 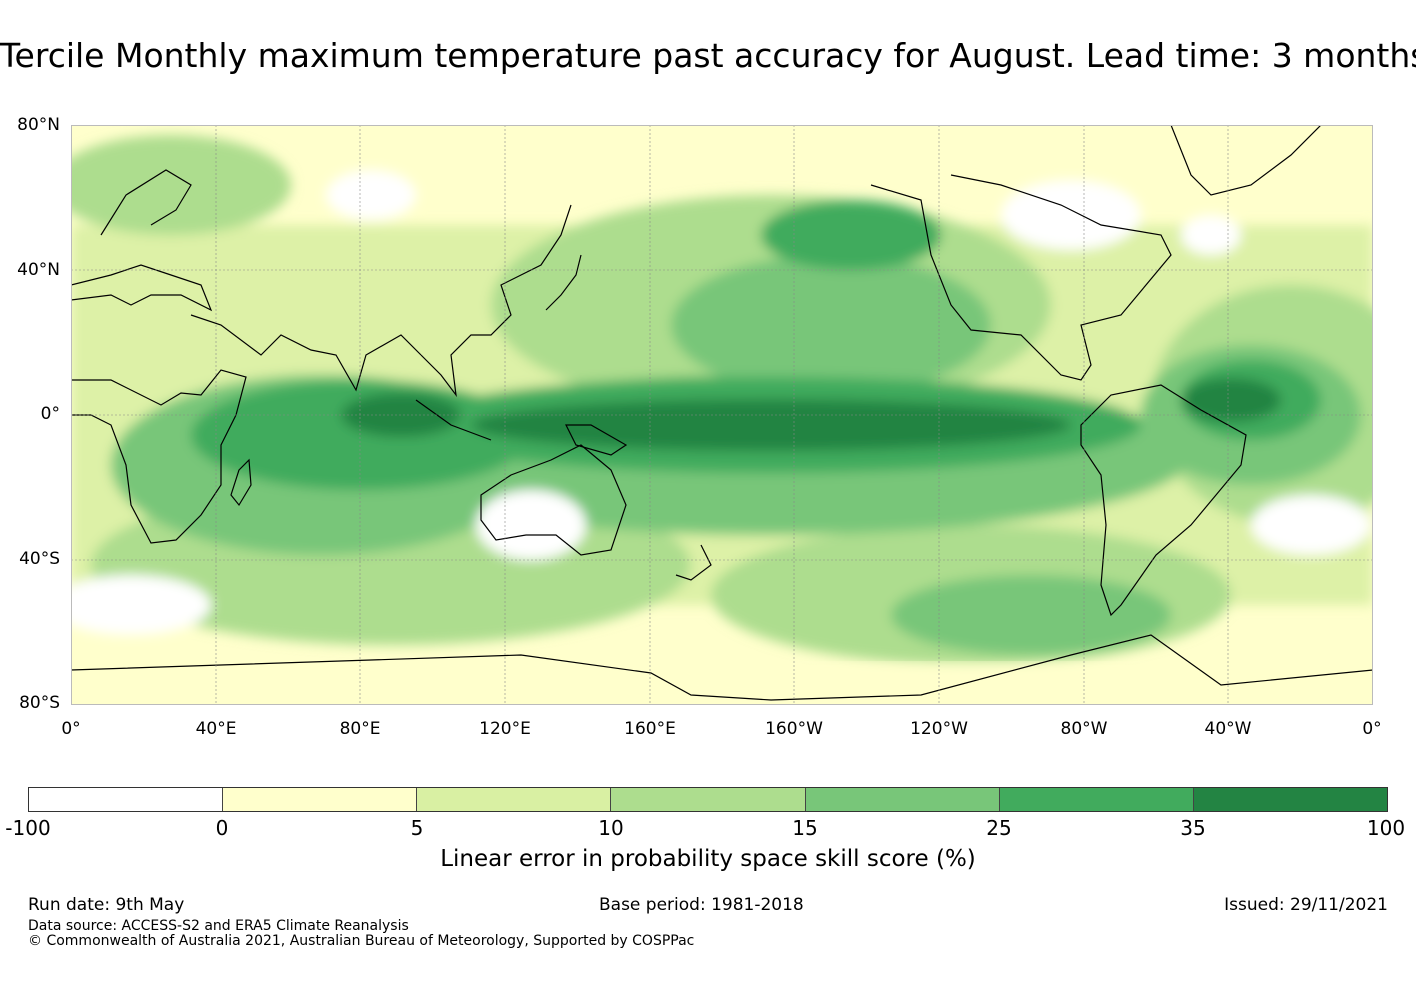 I want to click on lon-label-120e: 120°E, so click(x=505, y=729).